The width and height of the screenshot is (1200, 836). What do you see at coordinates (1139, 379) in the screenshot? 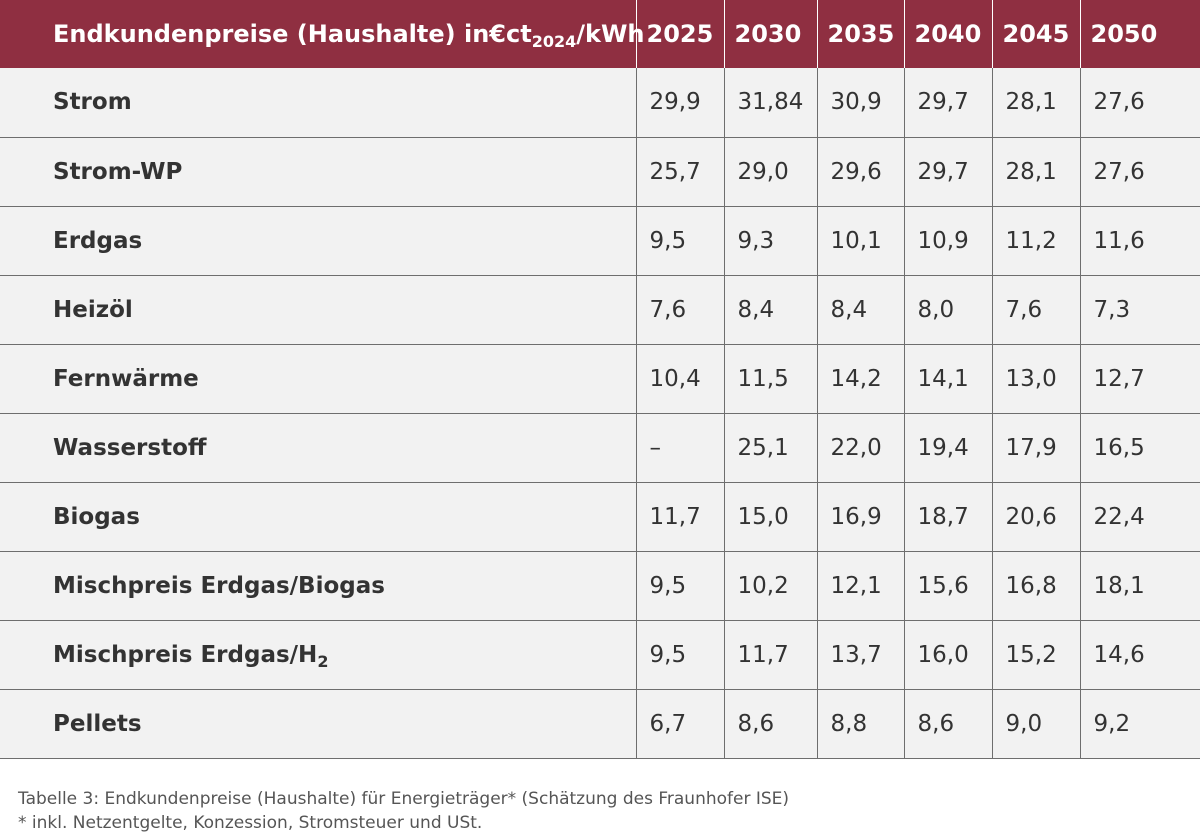
I see `value-cell: 12,7` at bounding box center [1139, 379].